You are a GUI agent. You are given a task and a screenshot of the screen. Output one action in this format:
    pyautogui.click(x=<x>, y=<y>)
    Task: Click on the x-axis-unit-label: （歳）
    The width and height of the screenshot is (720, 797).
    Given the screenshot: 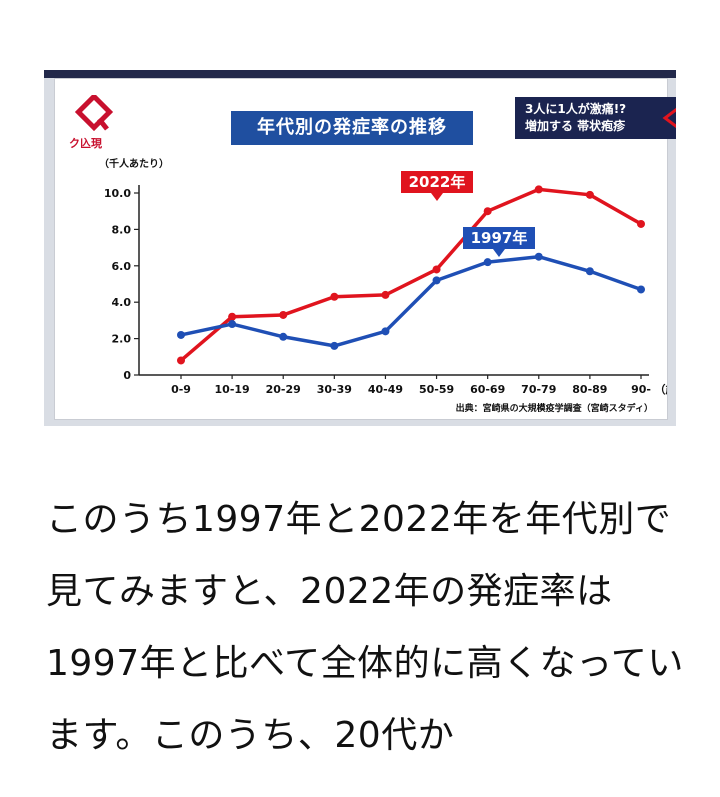 What is the action you would take?
    pyautogui.click(x=661, y=389)
    